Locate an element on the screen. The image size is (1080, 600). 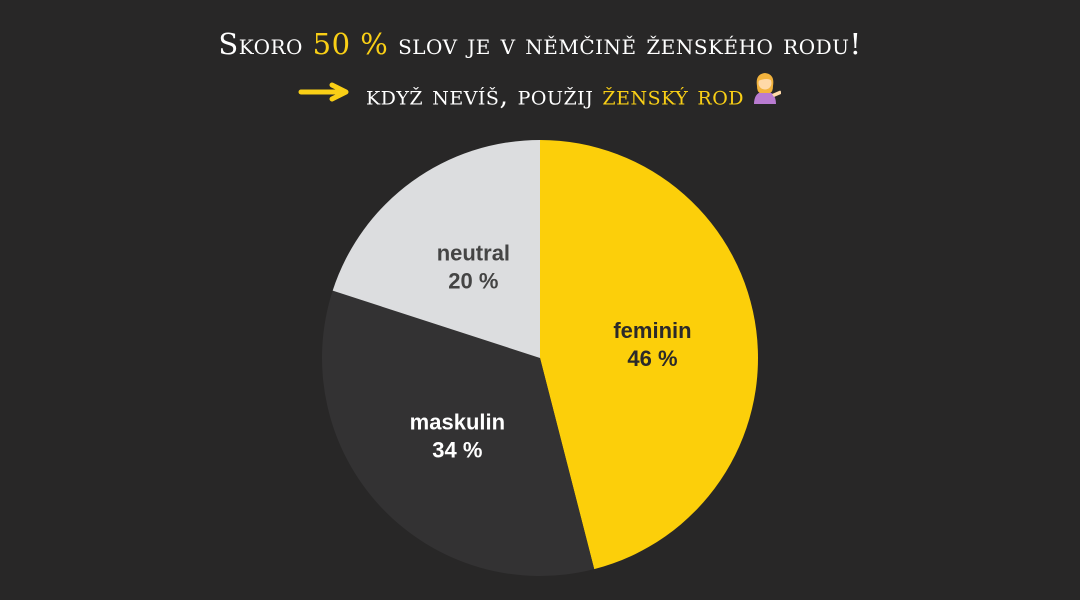
headline-line-2: když nevíš, použij ženský rod is located at coordinates (540, 96).